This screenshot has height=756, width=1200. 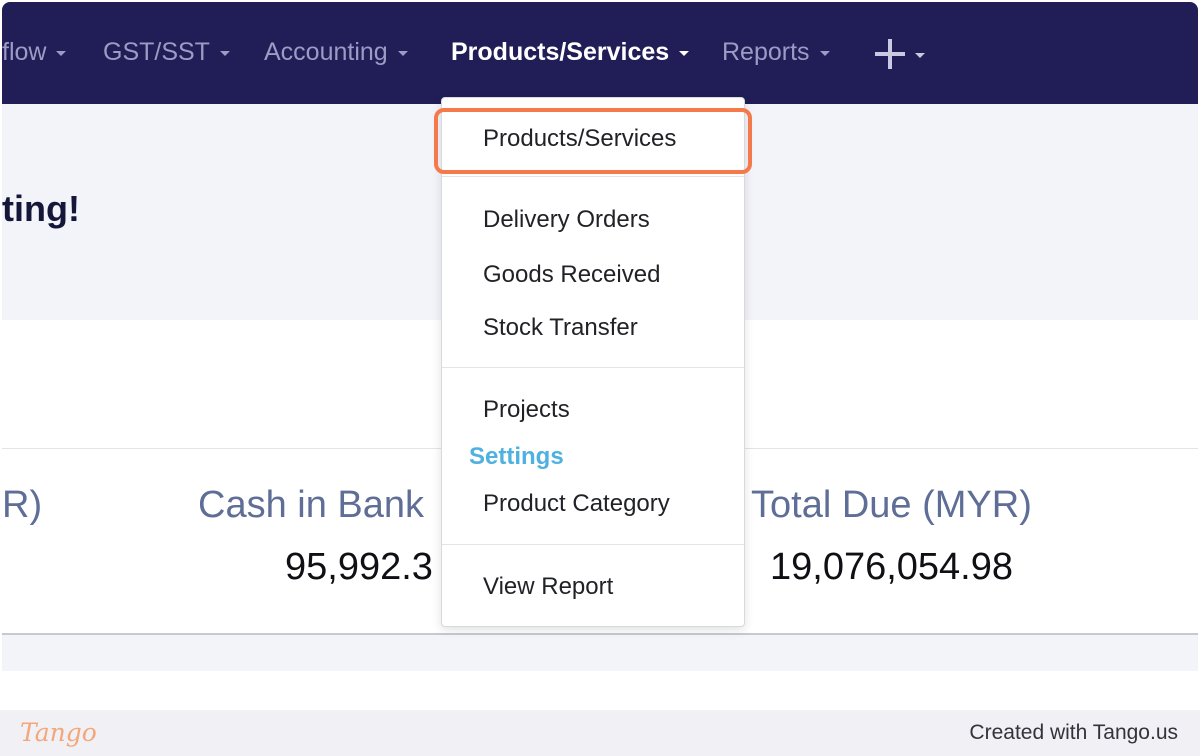 I want to click on menu-item-projects: Projects, so click(x=526, y=409).